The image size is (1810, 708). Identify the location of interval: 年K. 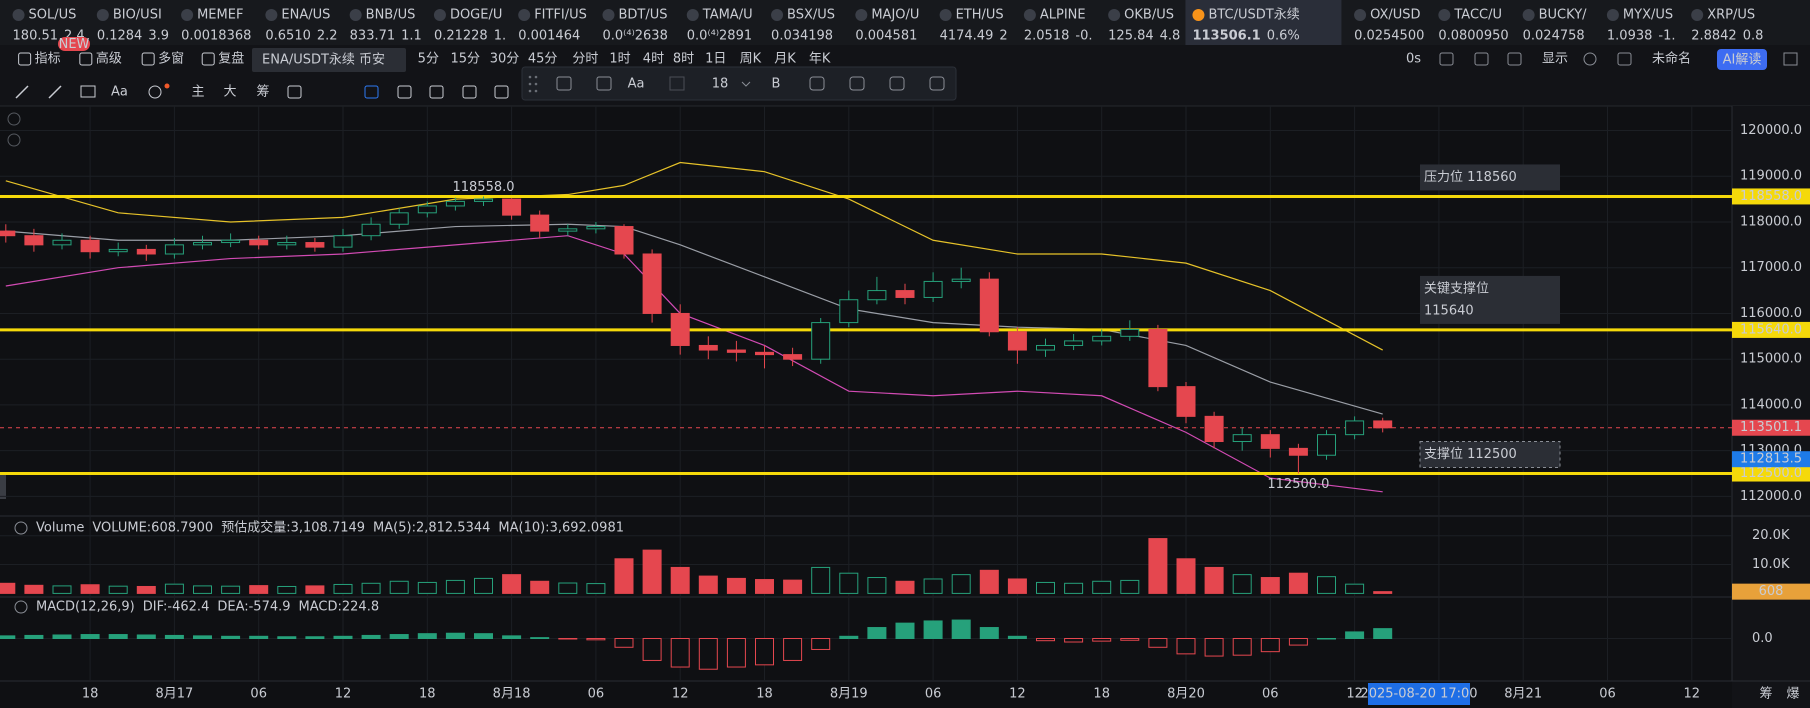
(820, 59).